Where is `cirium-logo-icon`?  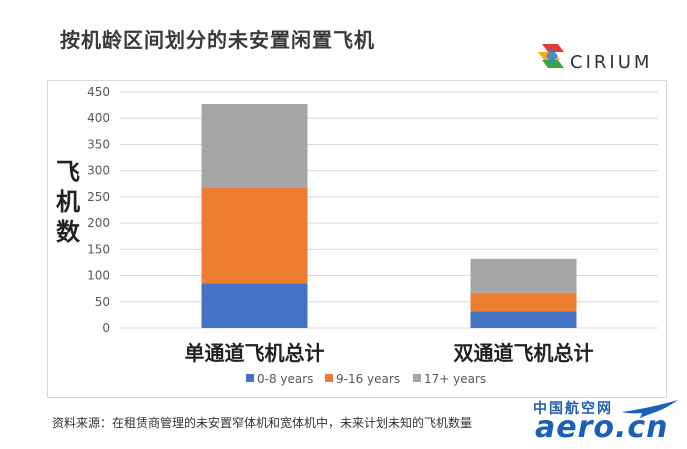 cirium-logo-icon is located at coordinates (551, 56).